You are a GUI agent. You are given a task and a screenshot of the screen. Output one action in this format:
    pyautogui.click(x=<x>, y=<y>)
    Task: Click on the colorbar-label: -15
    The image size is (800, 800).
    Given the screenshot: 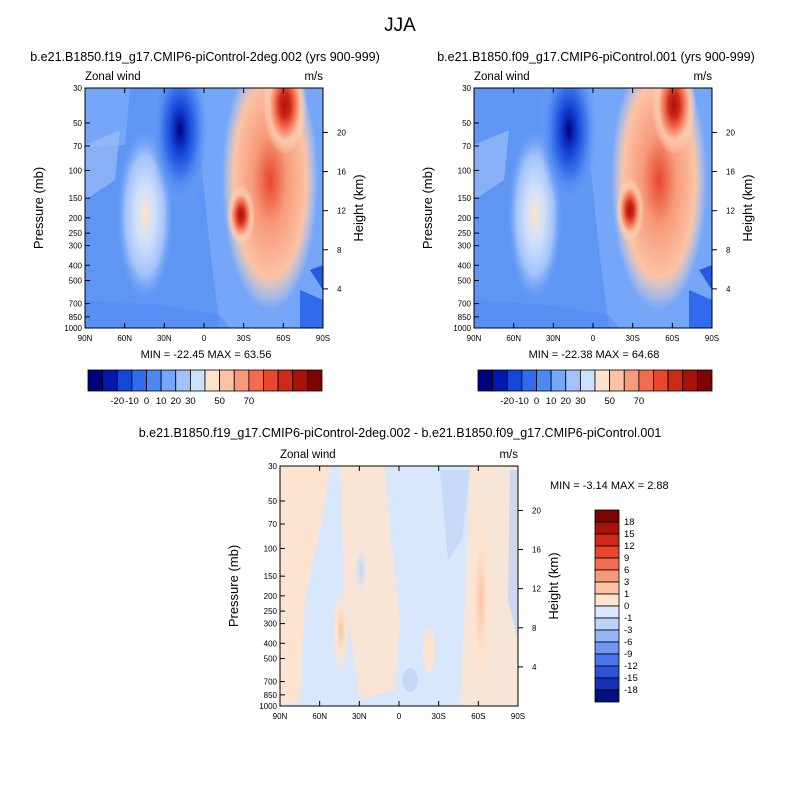 What is the action you would take?
    pyautogui.click(x=631, y=678)
    